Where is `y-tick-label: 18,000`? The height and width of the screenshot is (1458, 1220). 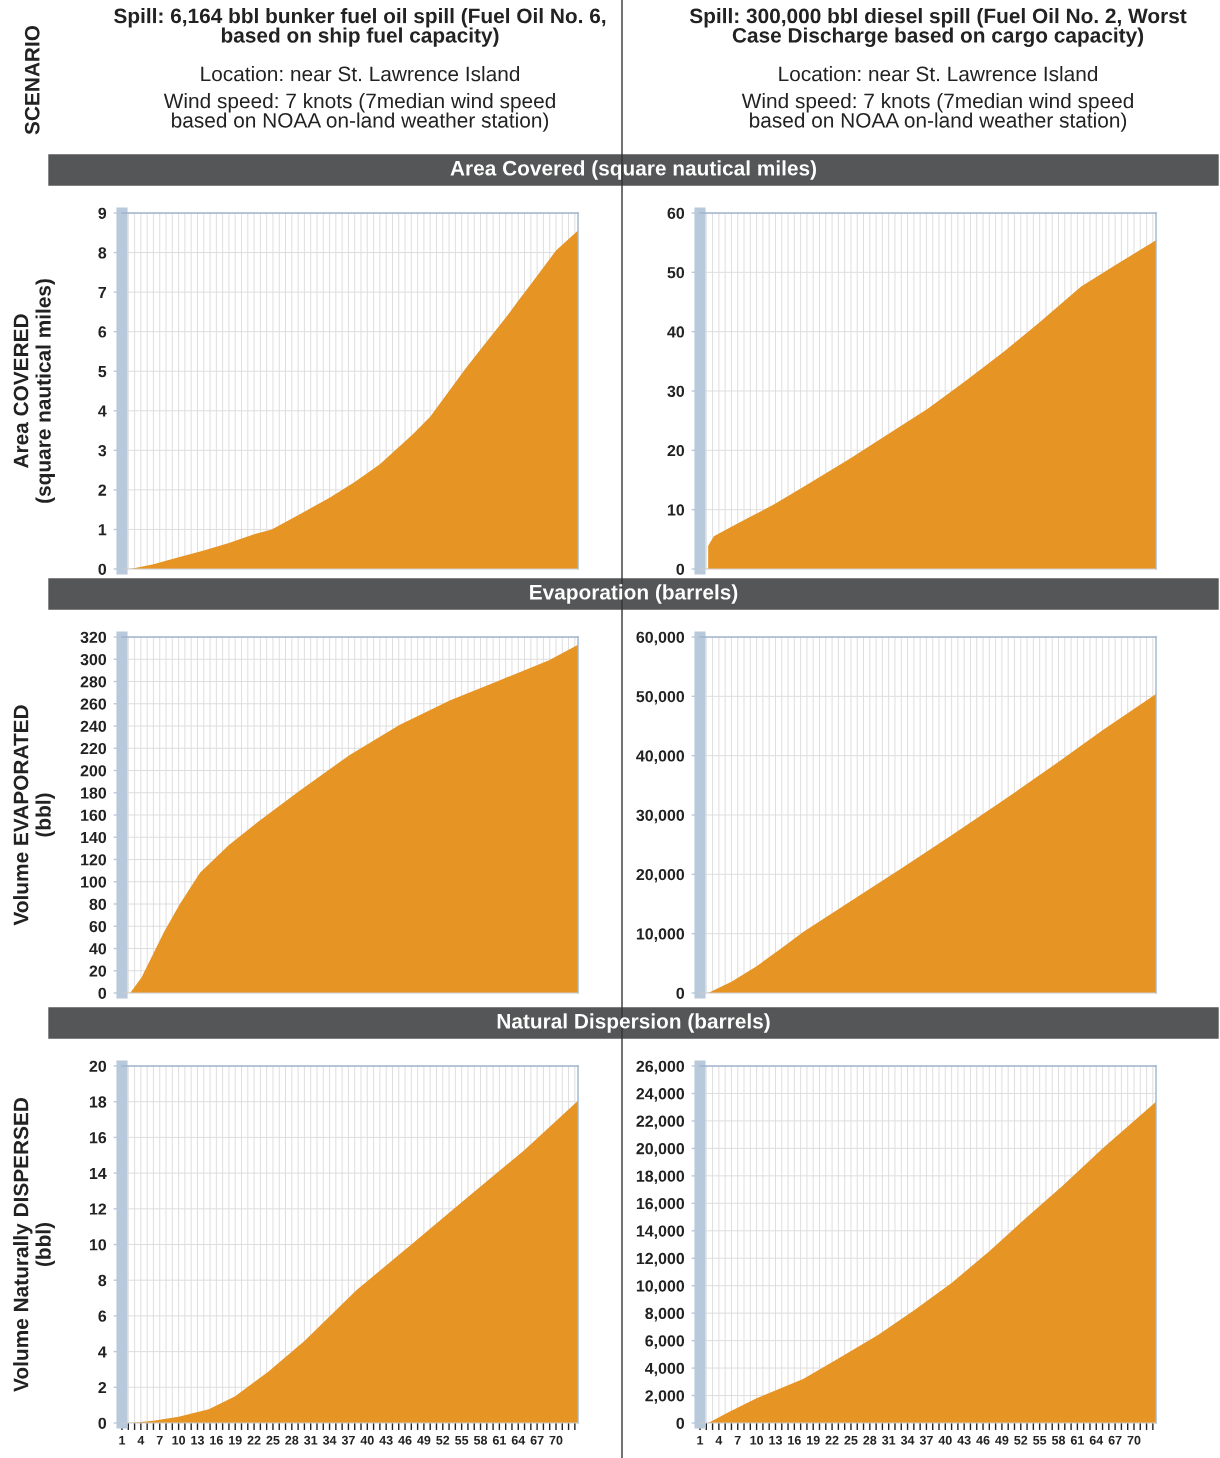
y-tick-label: 18,000 is located at coordinates (660, 1177).